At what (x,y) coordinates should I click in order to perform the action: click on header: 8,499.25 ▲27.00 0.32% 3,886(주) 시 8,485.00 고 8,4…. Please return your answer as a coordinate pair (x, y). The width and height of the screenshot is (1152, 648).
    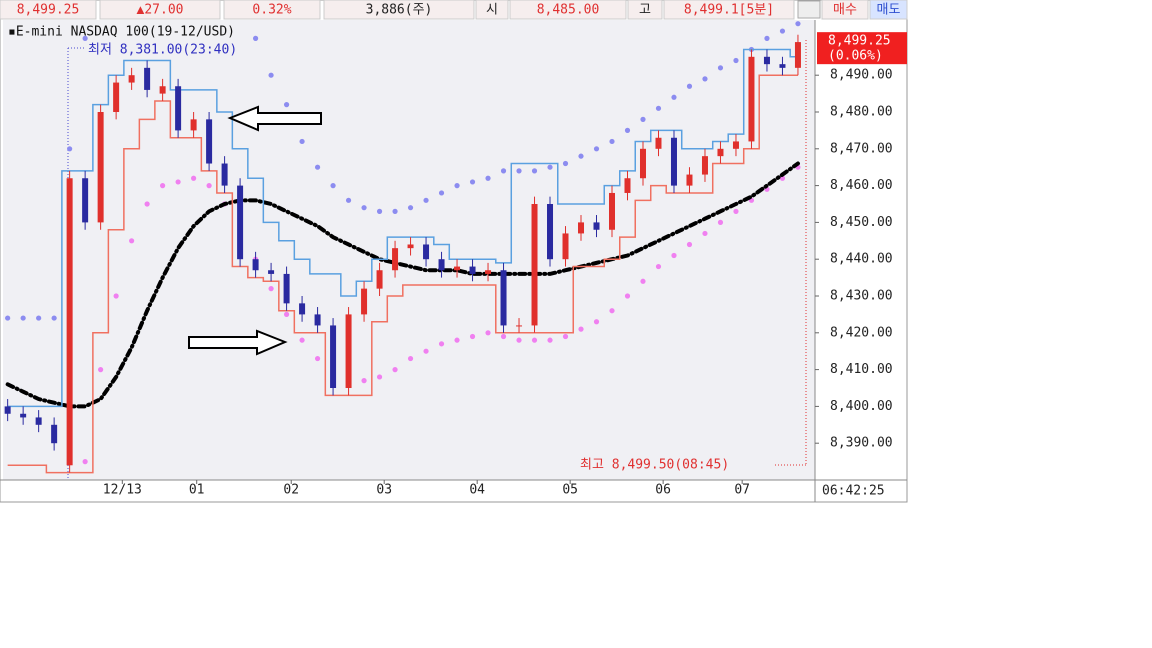
    Looking at the image, I should click on (454, 10).